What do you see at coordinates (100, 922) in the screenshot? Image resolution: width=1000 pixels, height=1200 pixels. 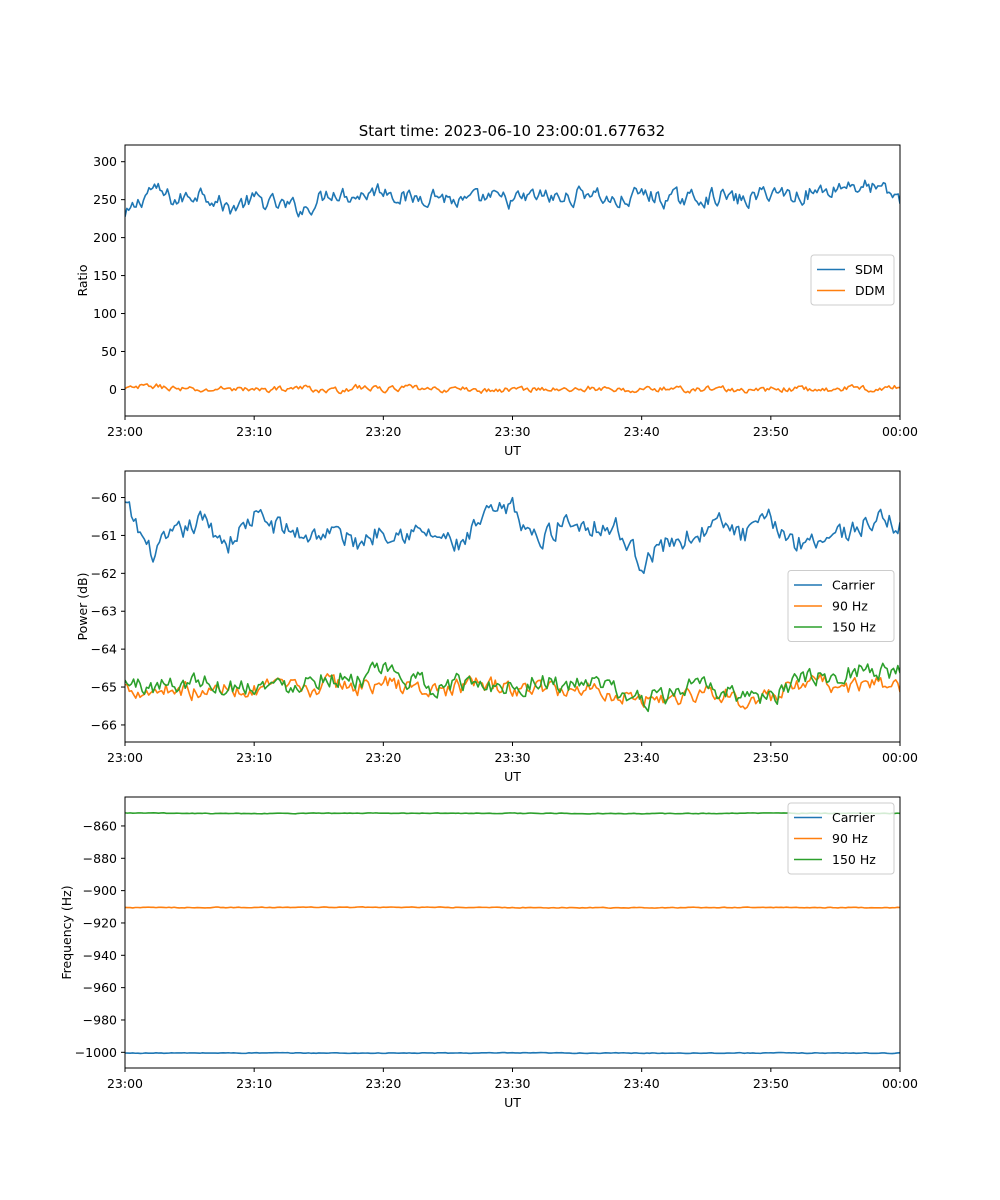 I see `y-tick-label: −920` at bounding box center [100, 922].